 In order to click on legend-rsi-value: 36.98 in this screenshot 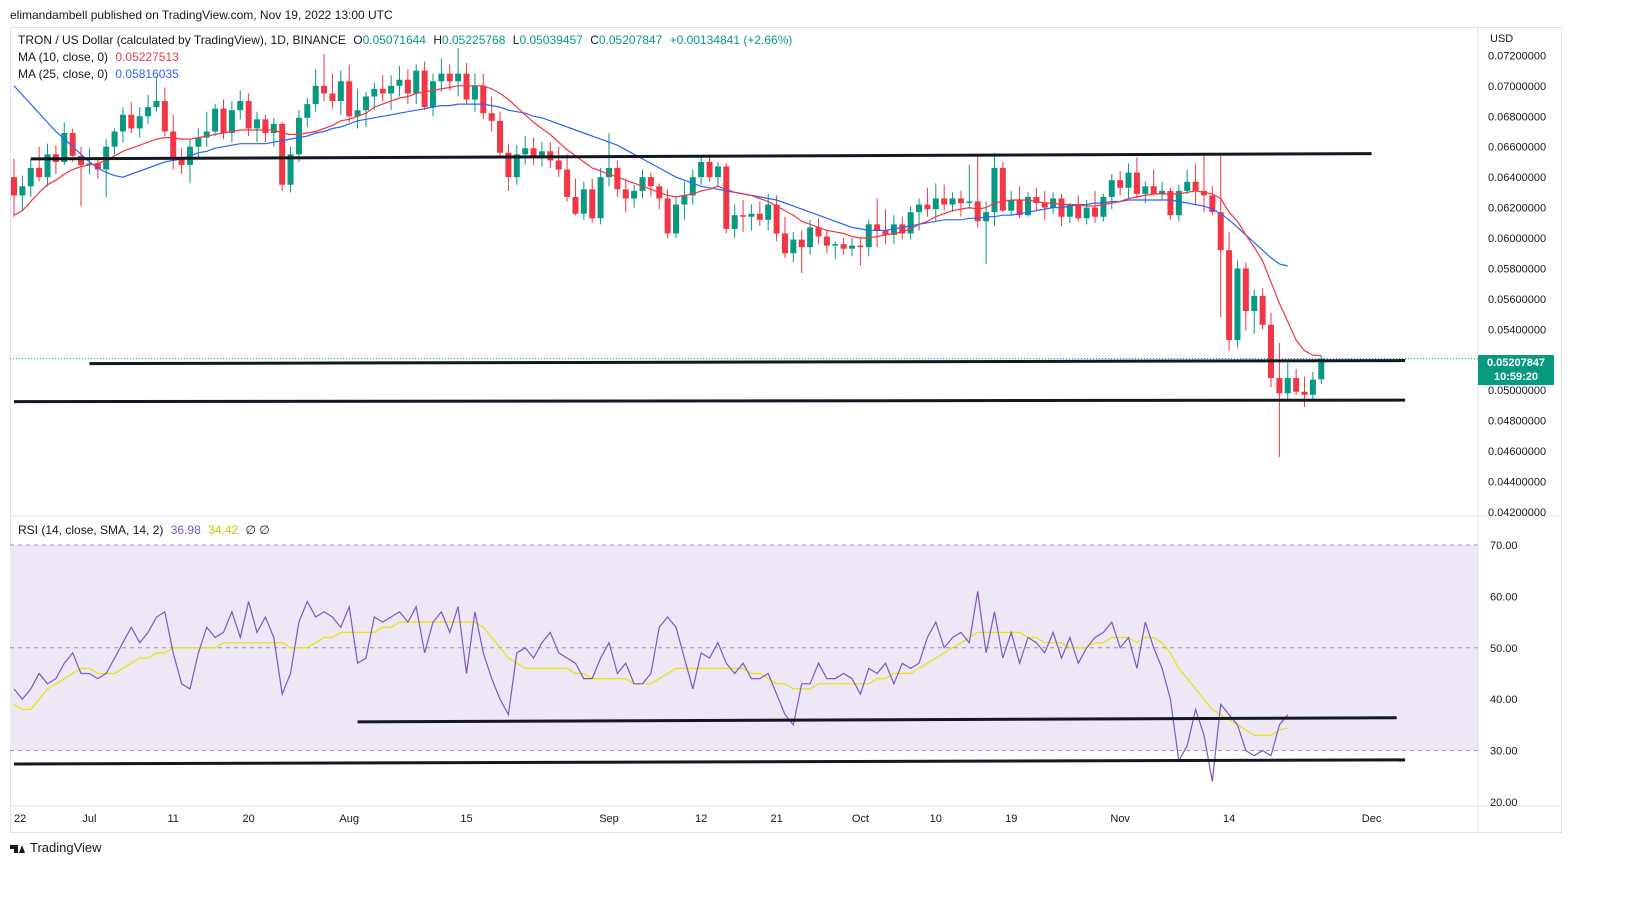, I will do `click(185, 530)`.